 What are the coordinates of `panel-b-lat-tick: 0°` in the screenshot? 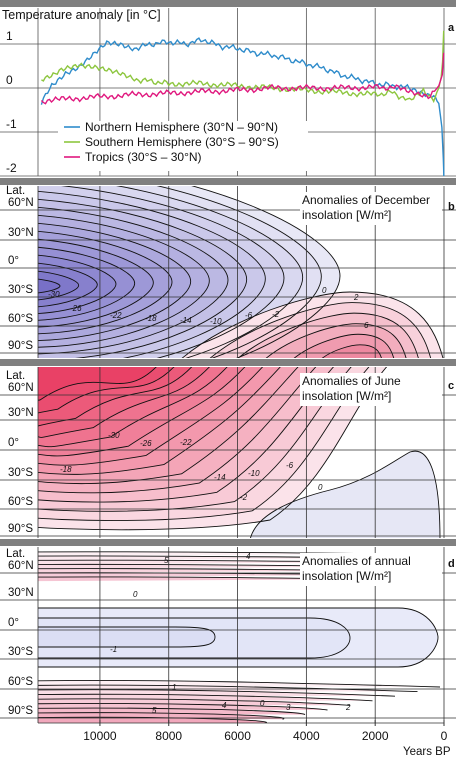 It's located at (13, 261).